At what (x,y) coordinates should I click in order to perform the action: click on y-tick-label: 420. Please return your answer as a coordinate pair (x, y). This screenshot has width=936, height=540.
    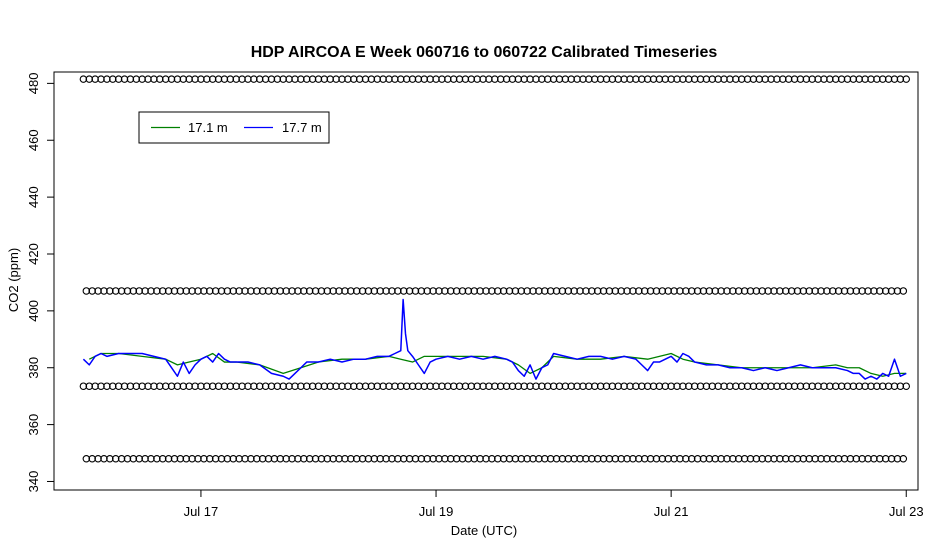
    Looking at the image, I should click on (33, 254).